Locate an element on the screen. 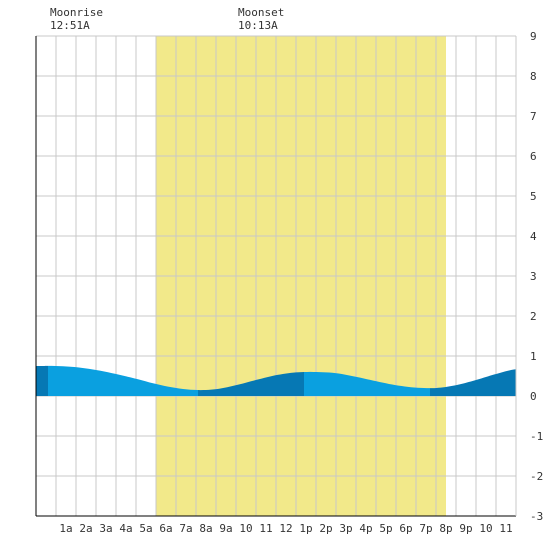 The width and height of the screenshot is (550, 550). y-tick-label: -3 is located at coordinates (536, 516).